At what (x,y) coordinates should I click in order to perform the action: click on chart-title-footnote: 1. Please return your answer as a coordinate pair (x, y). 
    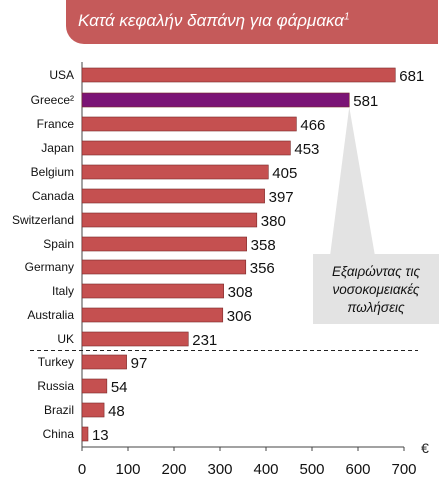
    Looking at the image, I should click on (347, 17).